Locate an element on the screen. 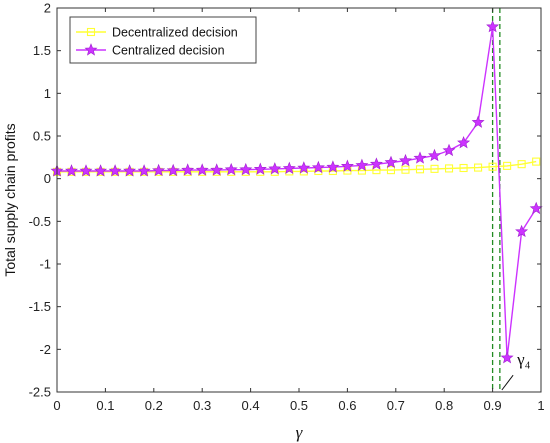 The width and height of the screenshot is (550, 443). annotation-pointer is located at coordinates (507, 382).